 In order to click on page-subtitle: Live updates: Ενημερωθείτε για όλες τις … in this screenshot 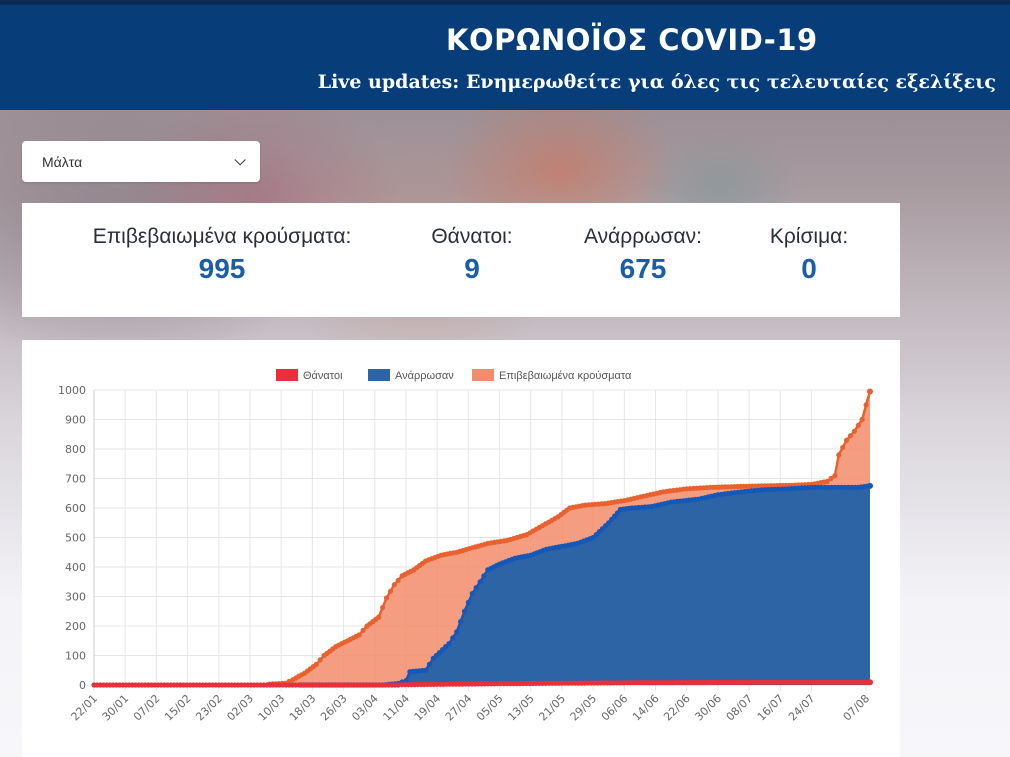, I will do `click(656, 82)`.